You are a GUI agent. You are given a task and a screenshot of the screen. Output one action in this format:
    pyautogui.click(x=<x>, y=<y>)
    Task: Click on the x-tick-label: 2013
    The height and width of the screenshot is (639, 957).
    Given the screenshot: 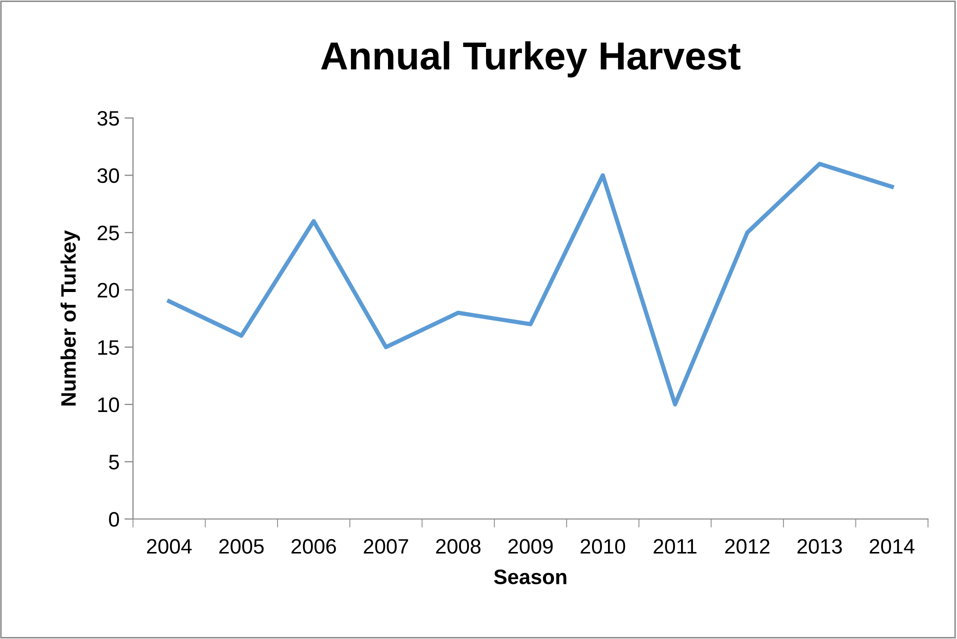 What is the action you would take?
    pyautogui.click(x=819, y=546)
    